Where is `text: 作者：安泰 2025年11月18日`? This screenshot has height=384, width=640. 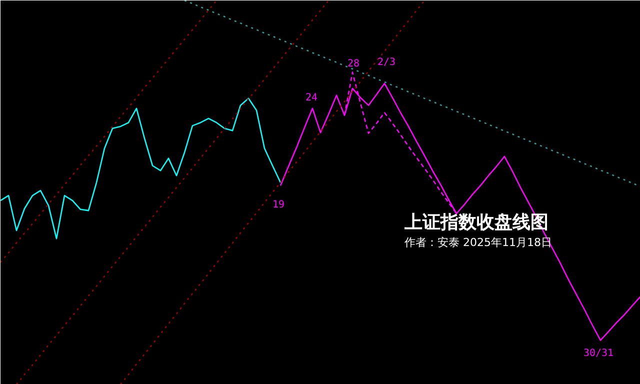
text: 作者：安泰 2025年11月18日 is located at coordinates (478, 242).